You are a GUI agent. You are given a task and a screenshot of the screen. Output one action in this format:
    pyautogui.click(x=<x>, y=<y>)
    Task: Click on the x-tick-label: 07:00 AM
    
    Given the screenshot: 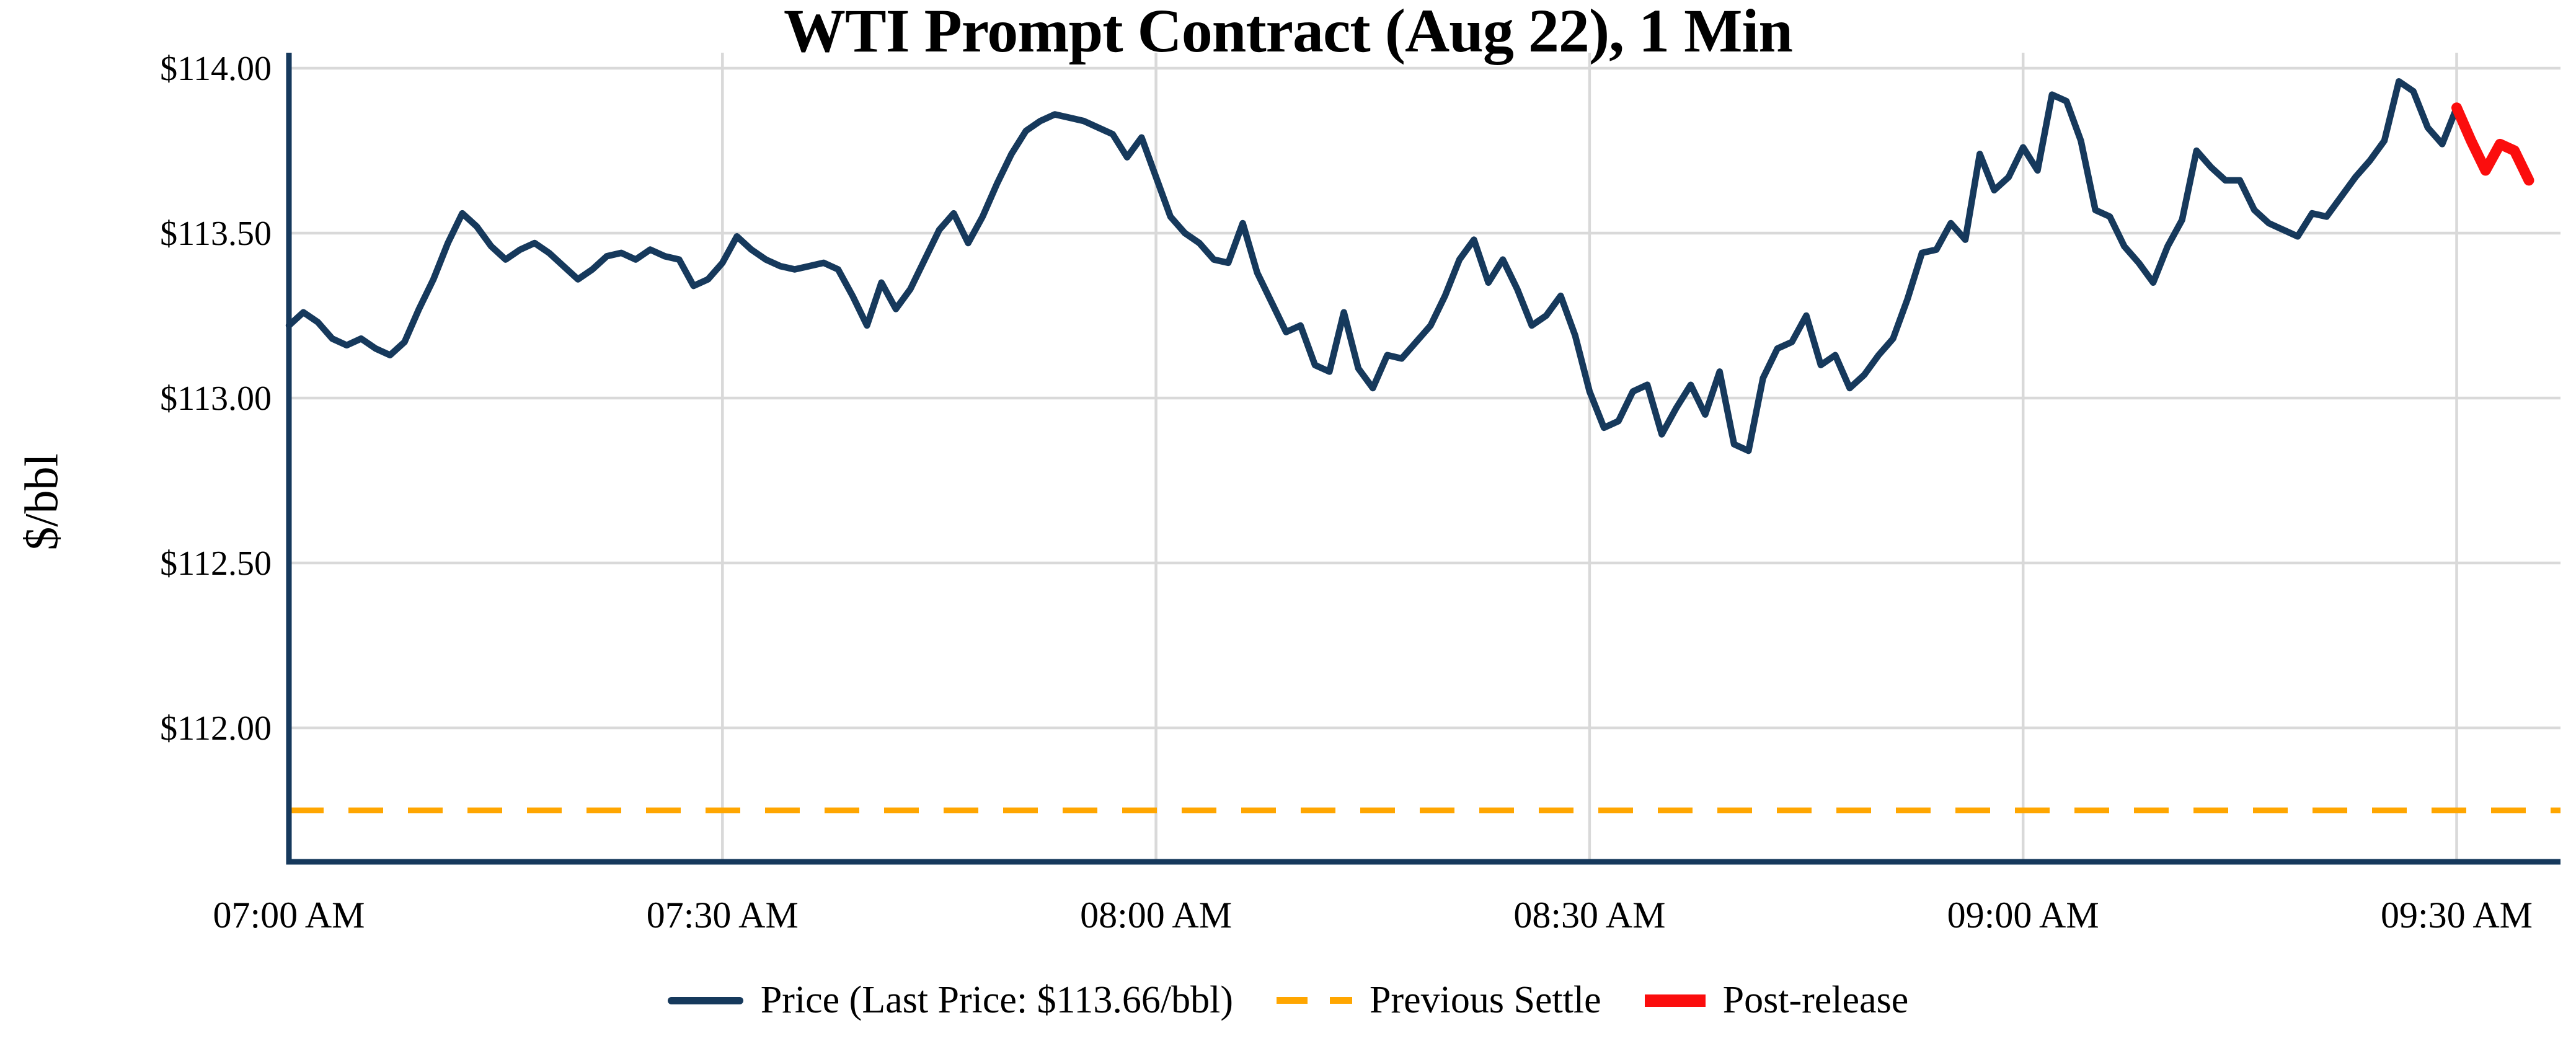 What is the action you would take?
    pyautogui.click(x=289, y=915)
    